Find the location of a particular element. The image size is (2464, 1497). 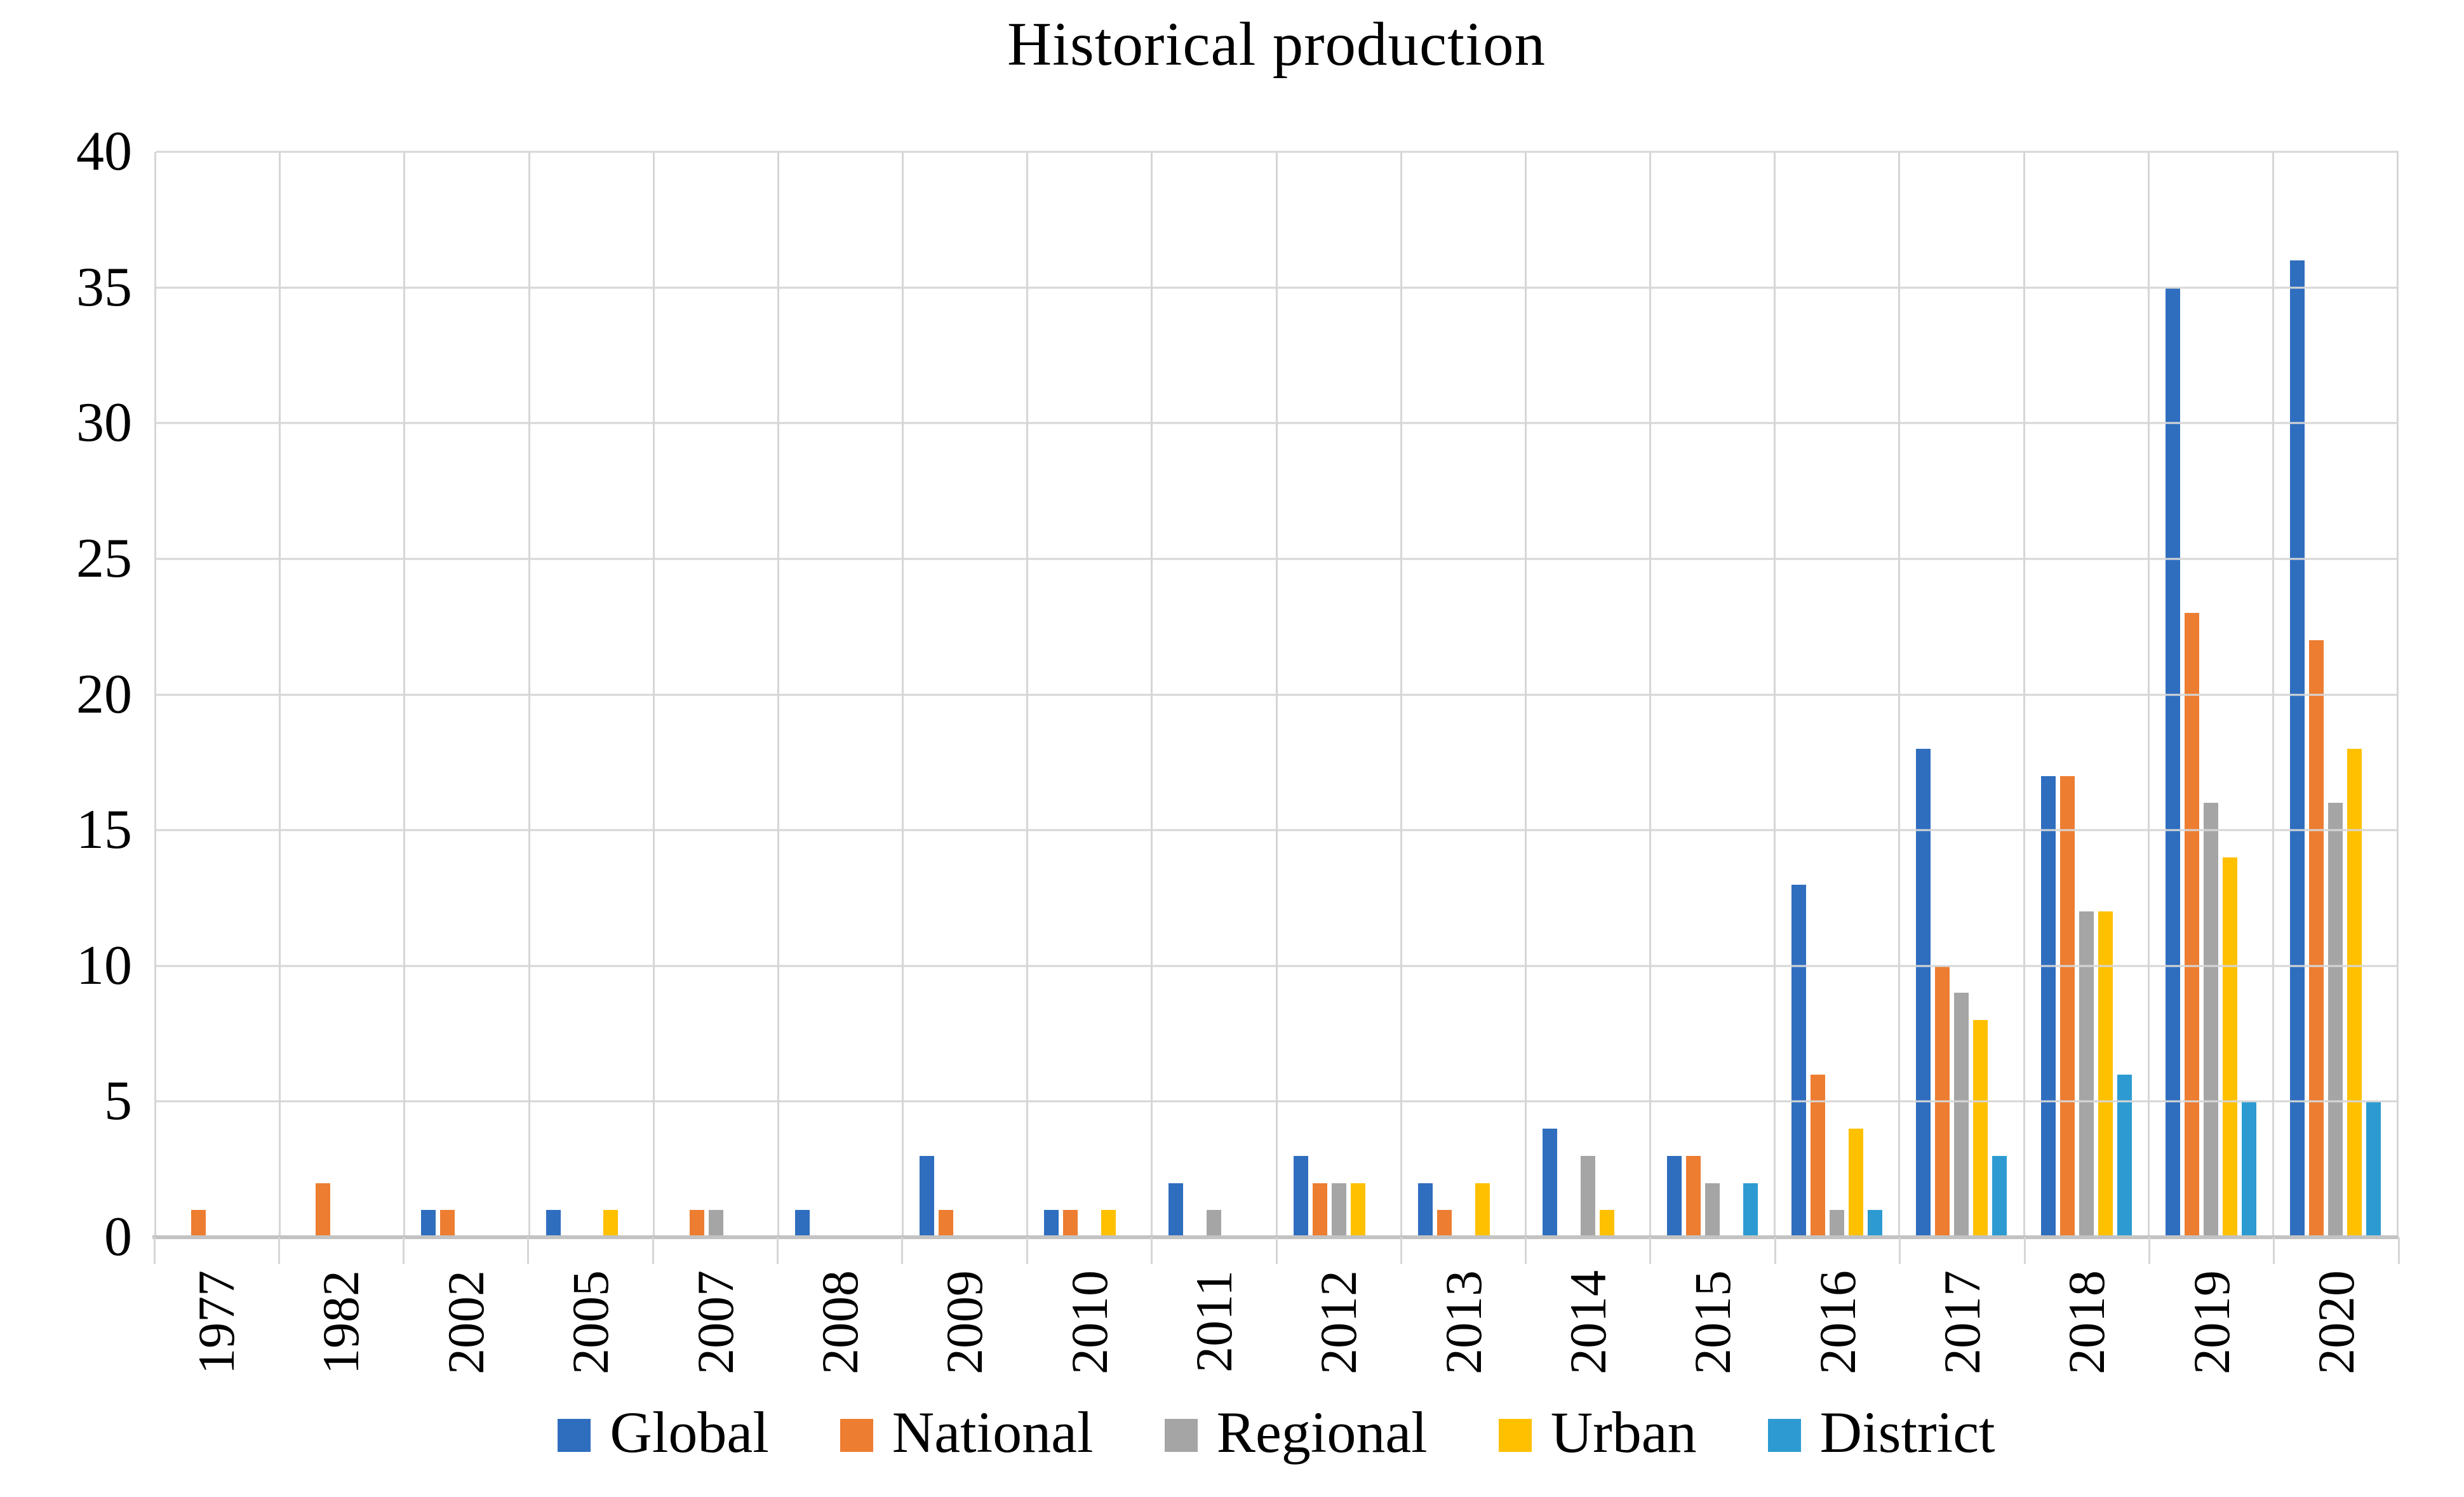

x-tick-label-2011: 2011 is located at coordinates (1213, 1321).